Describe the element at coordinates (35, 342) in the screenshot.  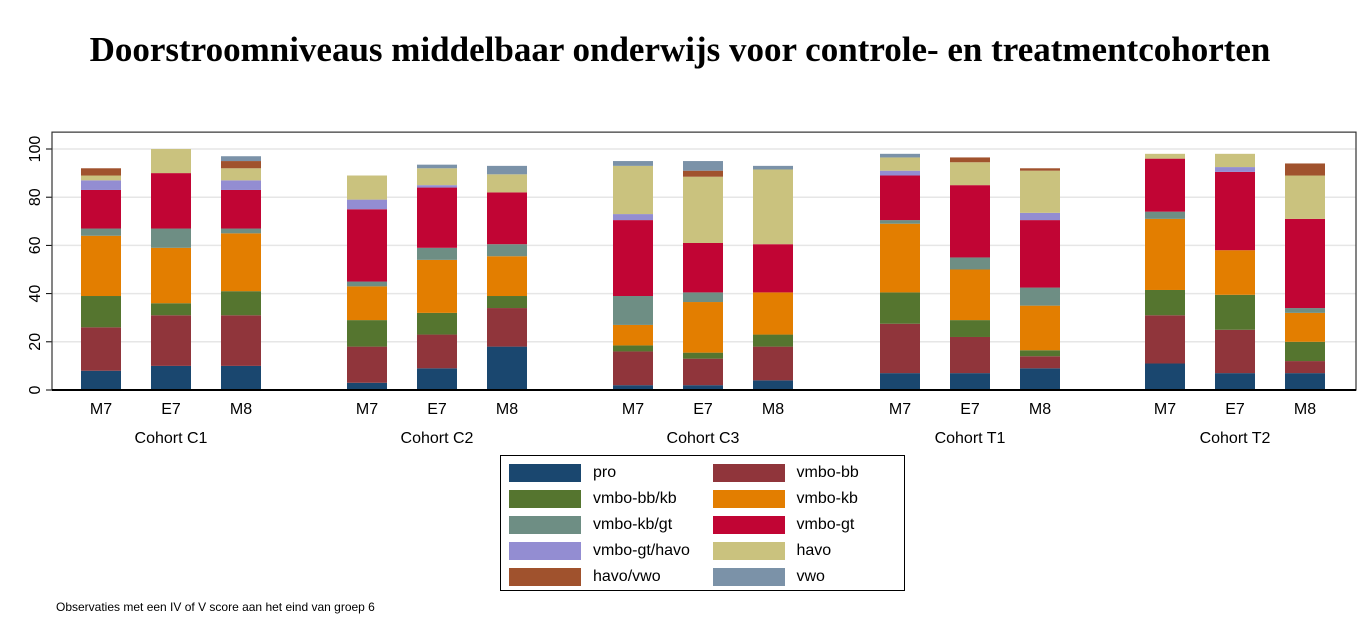
I see `y-tick-label: 20` at that location.